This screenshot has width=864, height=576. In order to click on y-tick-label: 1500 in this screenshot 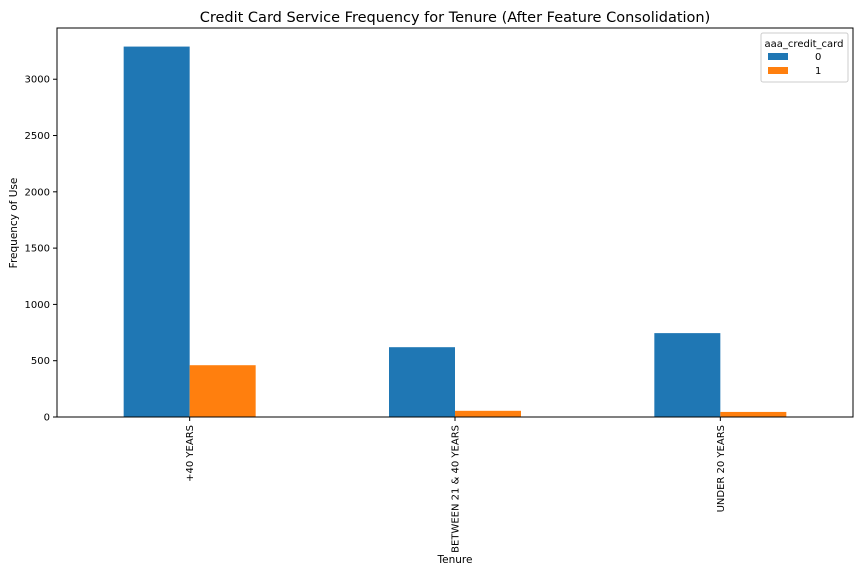, I will do `click(37, 249)`.